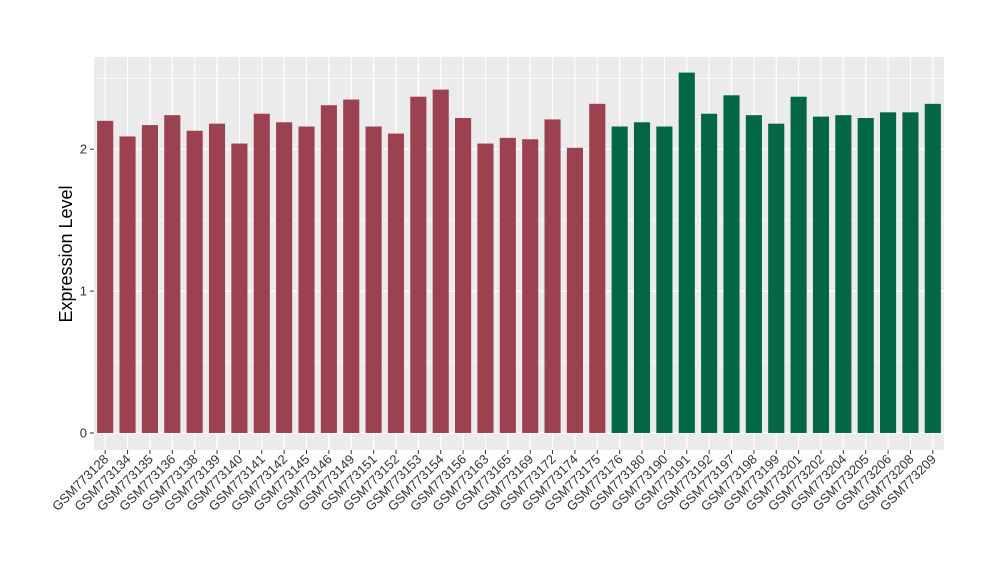 This screenshot has height=580, width=1000. I want to click on bar-GSM773145, so click(306, 279).